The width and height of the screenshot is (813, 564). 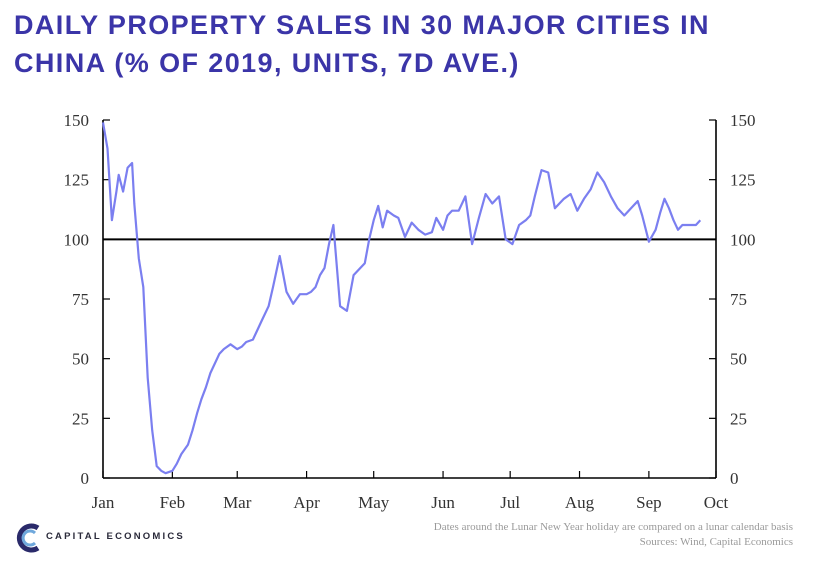 I want to click on y-tick-label-right: 75, so click(x=738, y=299).